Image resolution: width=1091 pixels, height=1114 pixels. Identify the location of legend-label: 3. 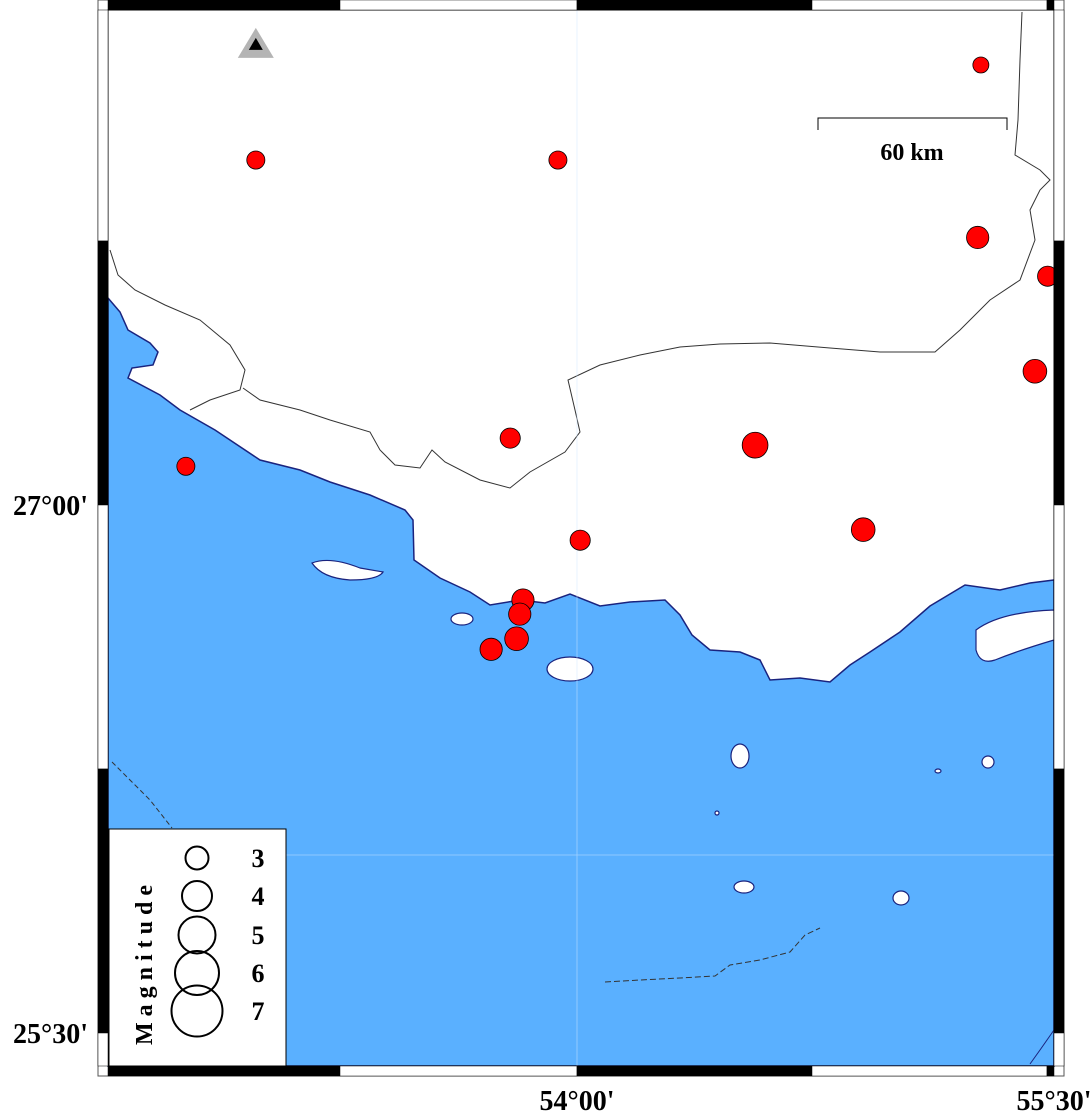
(258, 858).